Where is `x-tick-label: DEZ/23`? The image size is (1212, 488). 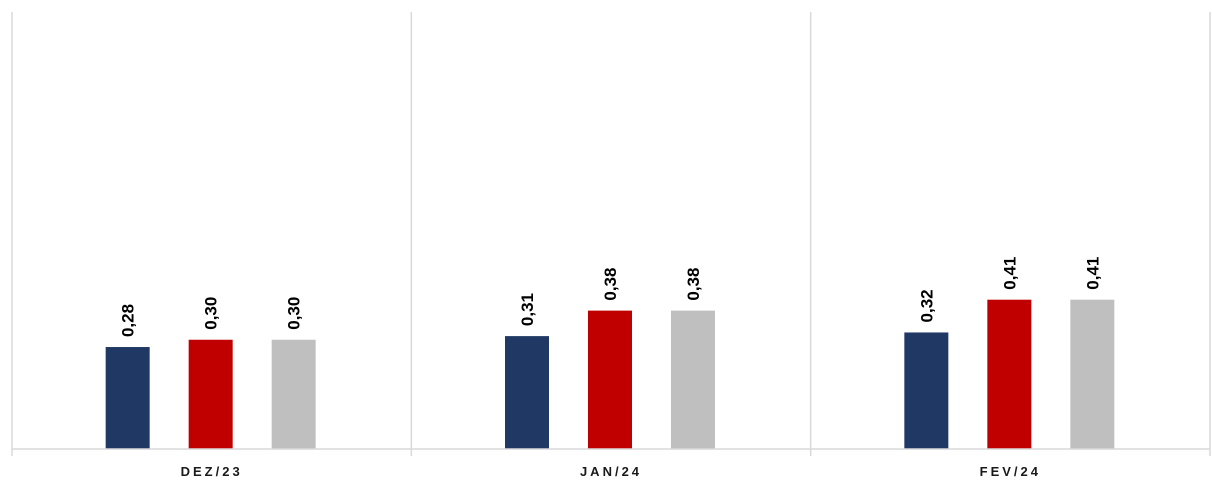
x-tick-label: DEZ/23 is located at coordinates (212, 471).